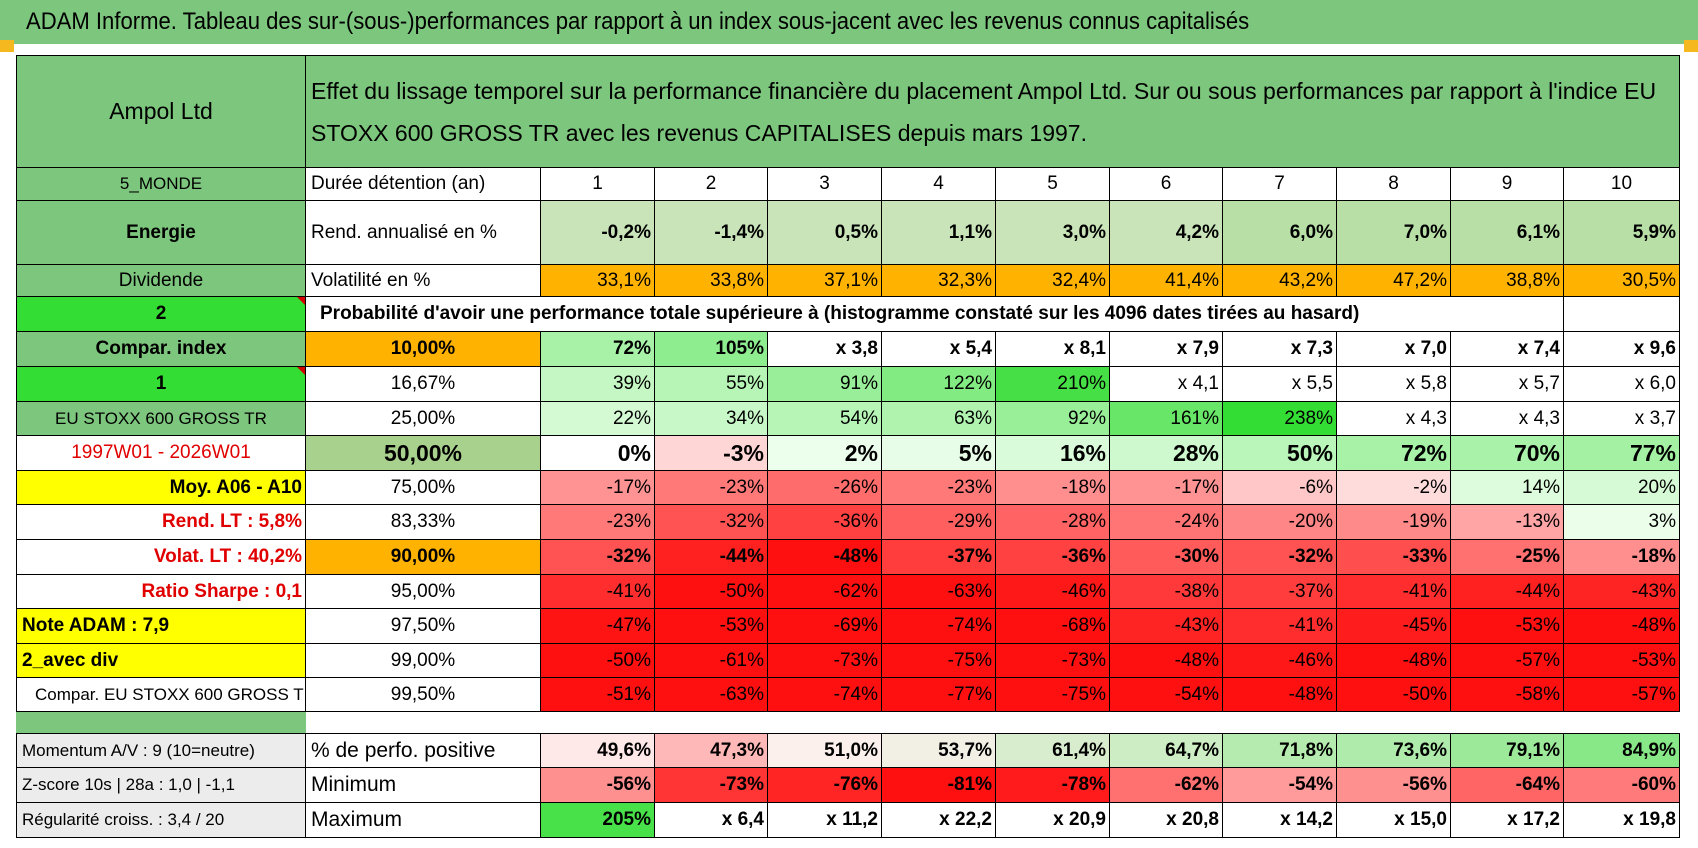  I want to click on quantile-value: -54%, so click(1166, 695).